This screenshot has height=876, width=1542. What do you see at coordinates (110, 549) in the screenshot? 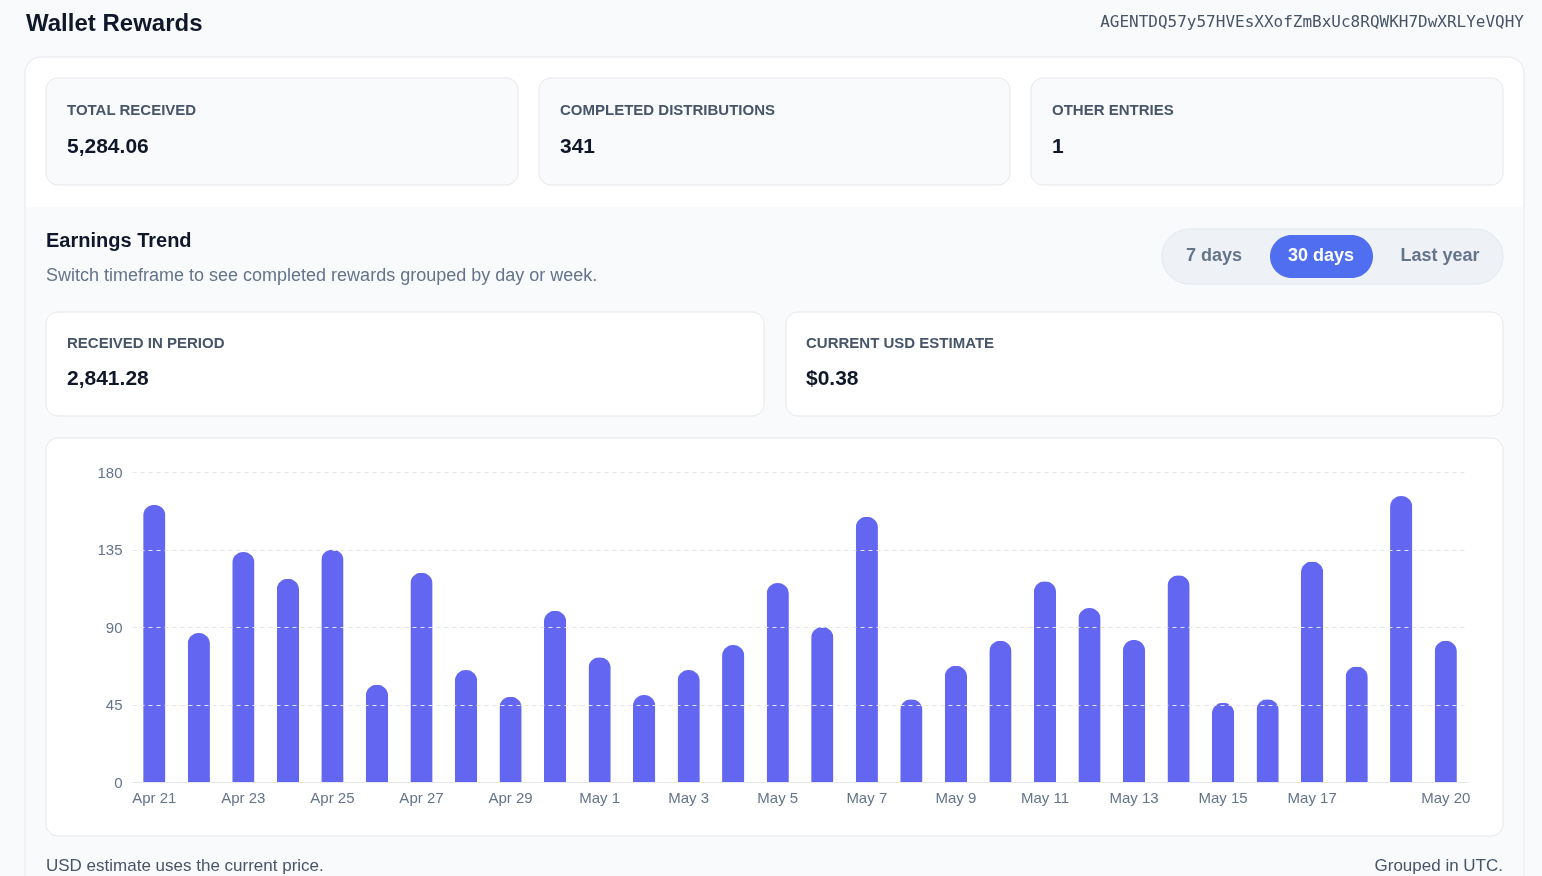
I see `y-tick-label: 135` at bounding box center [110, 549].